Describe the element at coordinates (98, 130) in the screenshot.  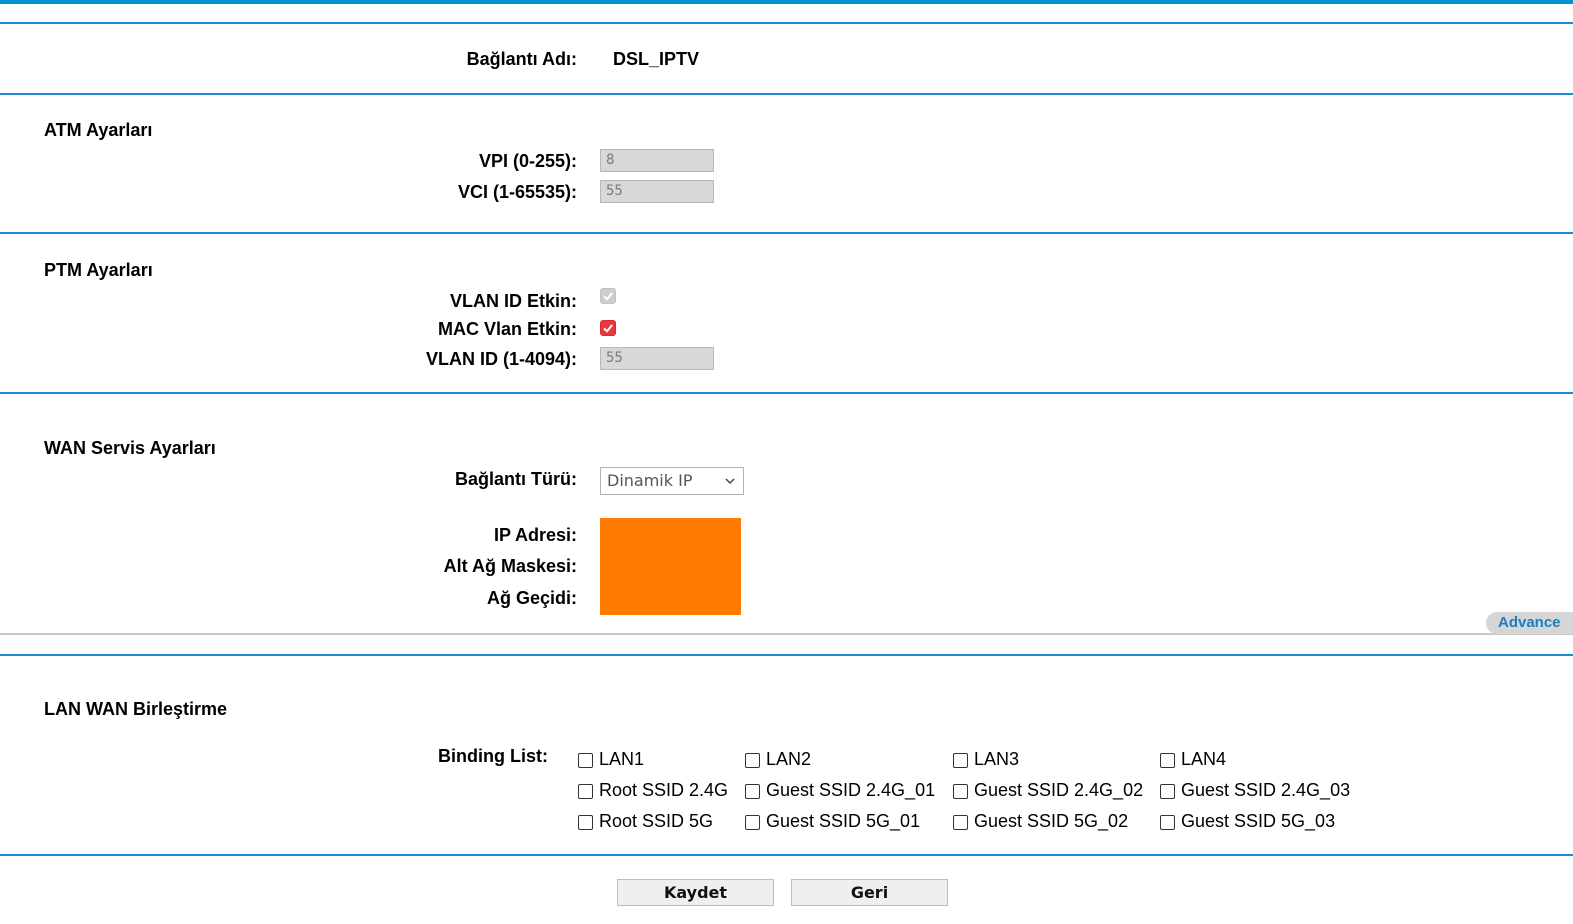
I see `atm-section-title: ATM Ayarları` at that location.